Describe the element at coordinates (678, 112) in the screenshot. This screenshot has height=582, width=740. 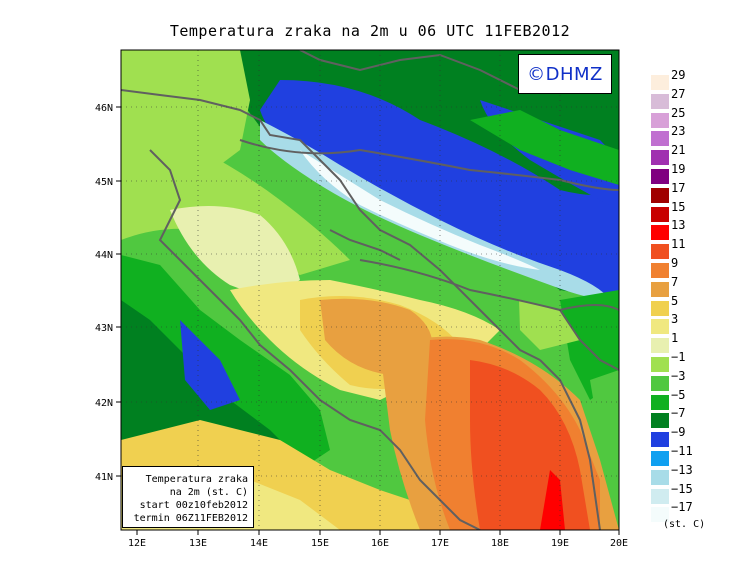
I see `legend-level-label: 25` at that location.